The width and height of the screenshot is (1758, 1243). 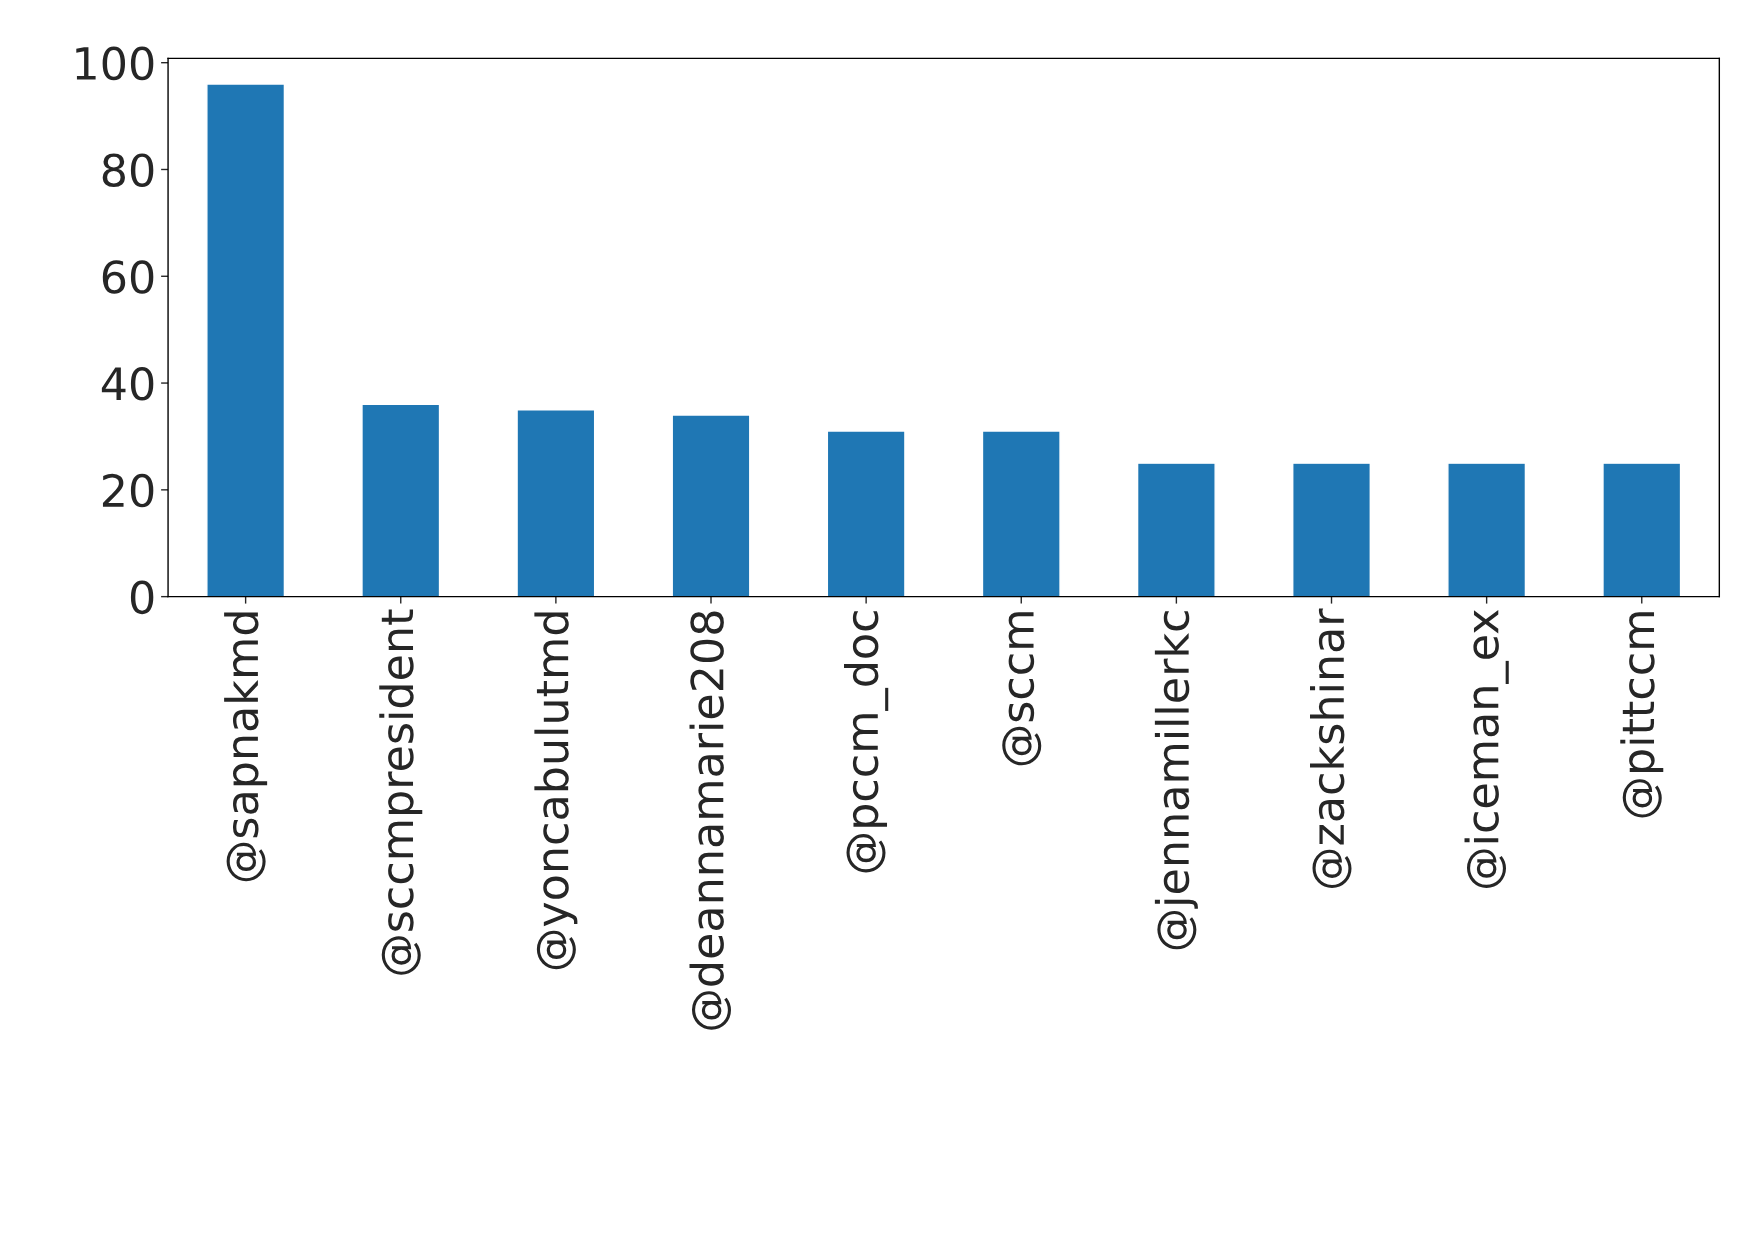 What do you see at coordinates (128, 277) in the screenshot?
I see `y-tick-label: 60` at bounding box center [128, 277].